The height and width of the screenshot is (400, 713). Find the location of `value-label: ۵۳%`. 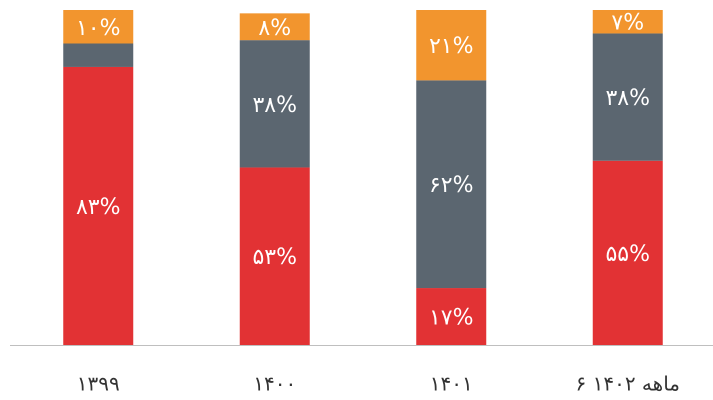

value-label: ۵۳% is located at coordinates (274, 257).